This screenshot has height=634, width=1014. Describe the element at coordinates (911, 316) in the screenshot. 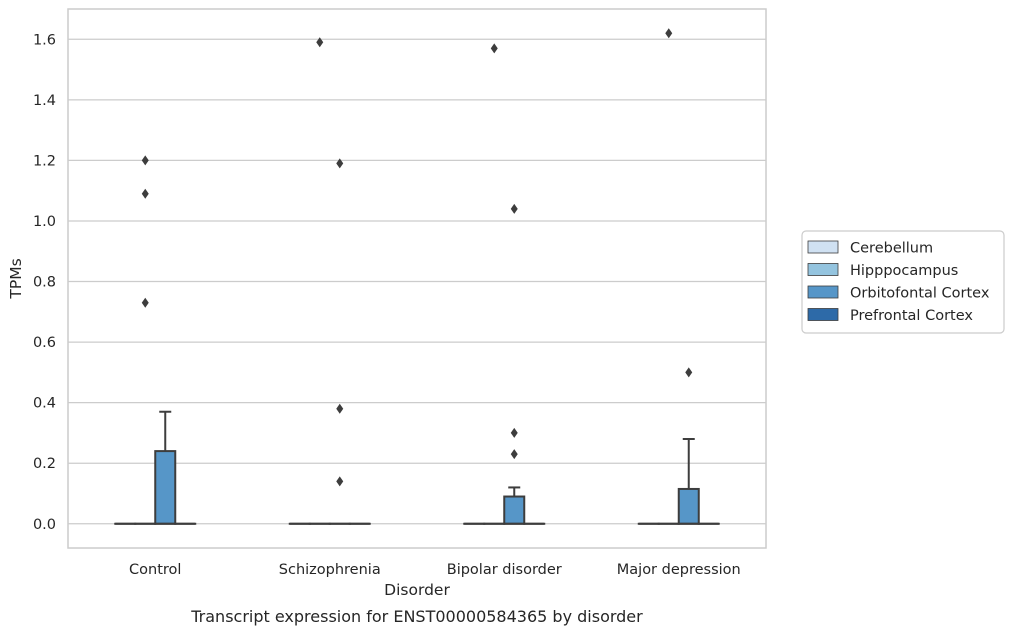

I see `legend-entry: Prefrontal Cortex` at that location.